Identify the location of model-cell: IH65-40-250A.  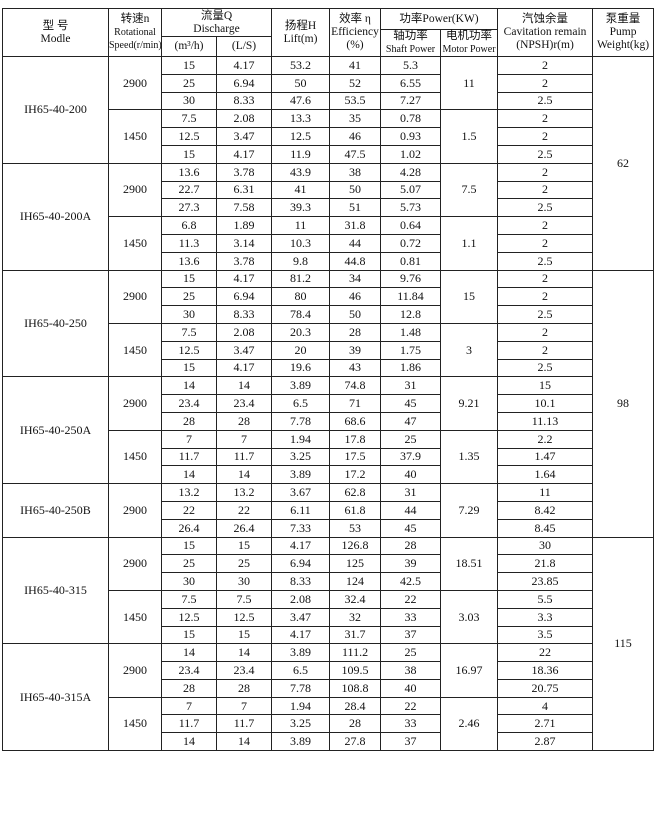
(55, 430).